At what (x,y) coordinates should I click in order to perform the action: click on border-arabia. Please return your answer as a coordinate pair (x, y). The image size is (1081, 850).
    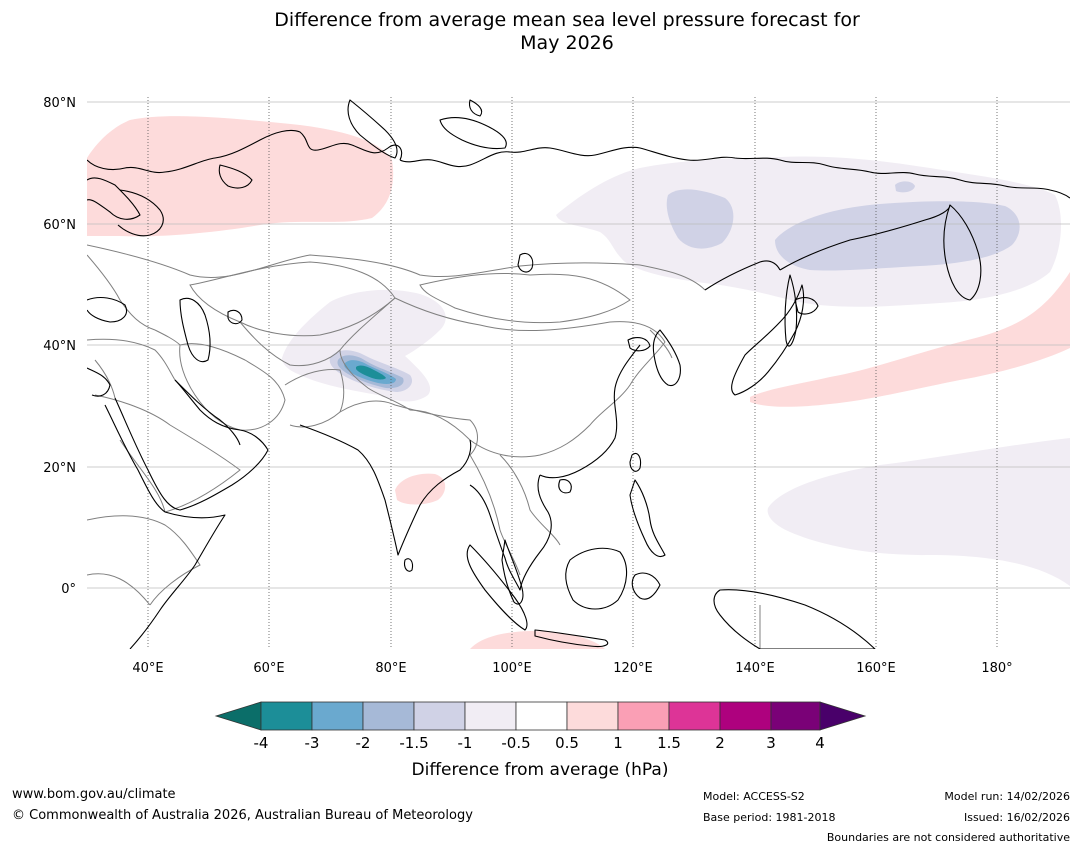
    Looking at the image, I should click on (167, 453).